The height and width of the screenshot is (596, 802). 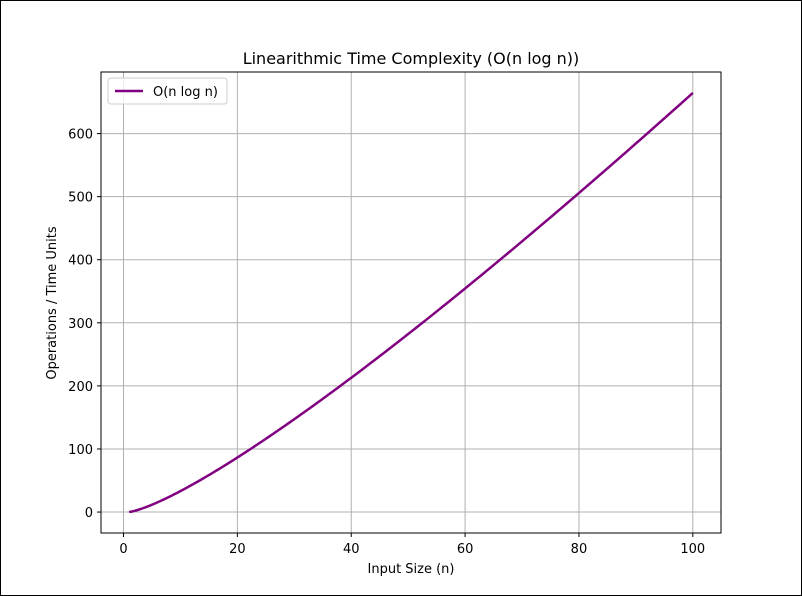 I want to click on x-axis-label: Input Size (n), so click(x=411, y=569).